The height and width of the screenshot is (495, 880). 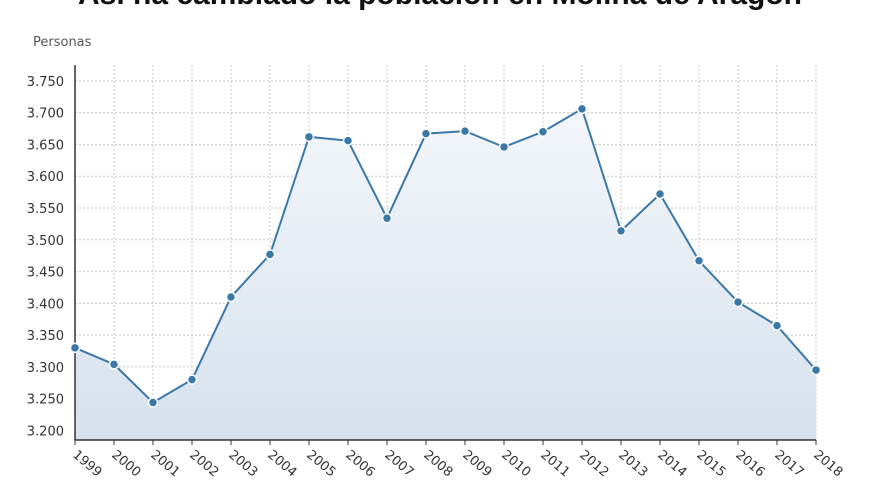 What do you see at coordinates (242, 464) in the screenshot?
I see `x-tick-label: 2003` at bounding box center [242, 464].